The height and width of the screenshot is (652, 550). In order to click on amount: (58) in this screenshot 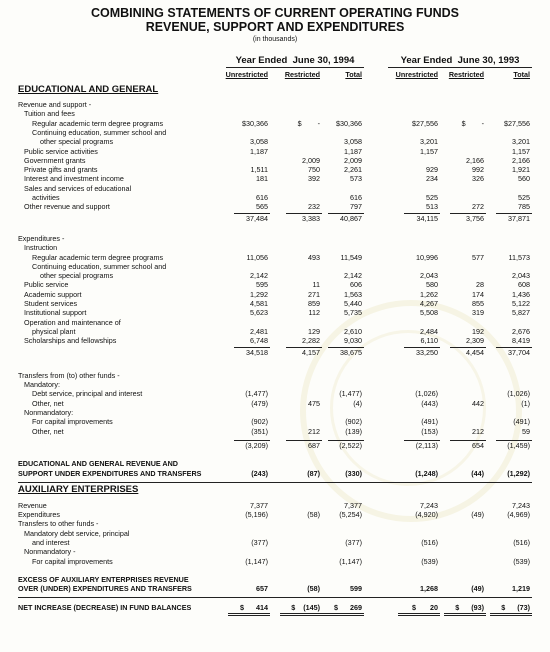, I will do `click(313, 589)`.